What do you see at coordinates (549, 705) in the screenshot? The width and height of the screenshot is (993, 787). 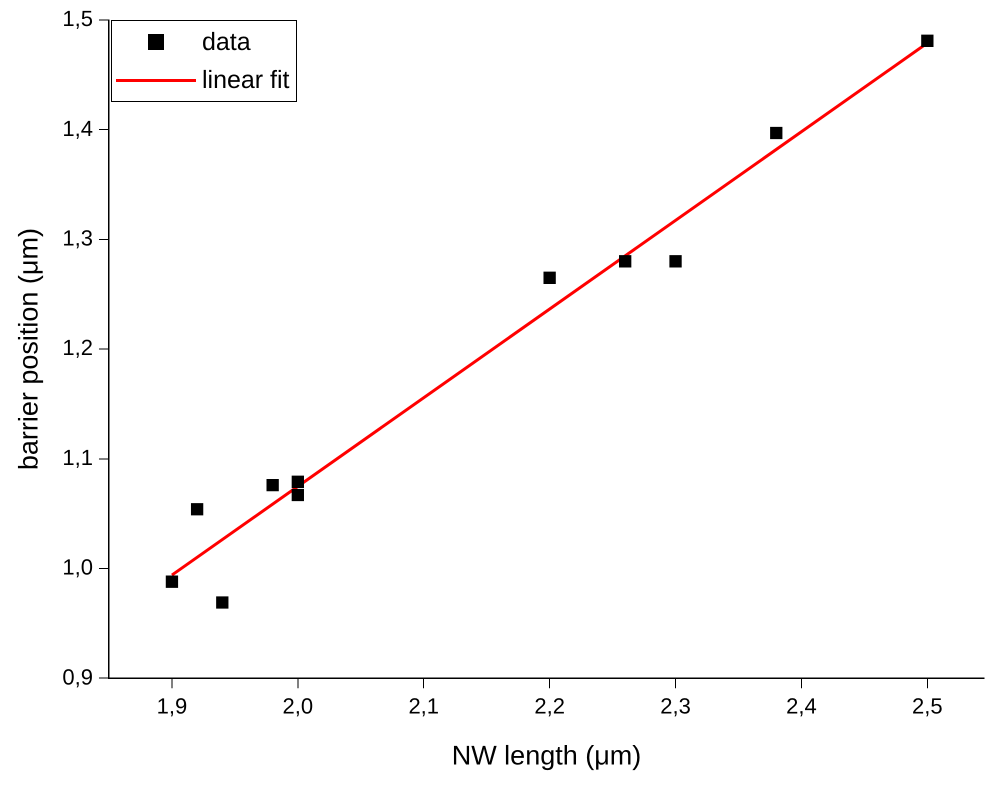 I see `x-tick-label: 2,2` at bounding box center [549, 705].